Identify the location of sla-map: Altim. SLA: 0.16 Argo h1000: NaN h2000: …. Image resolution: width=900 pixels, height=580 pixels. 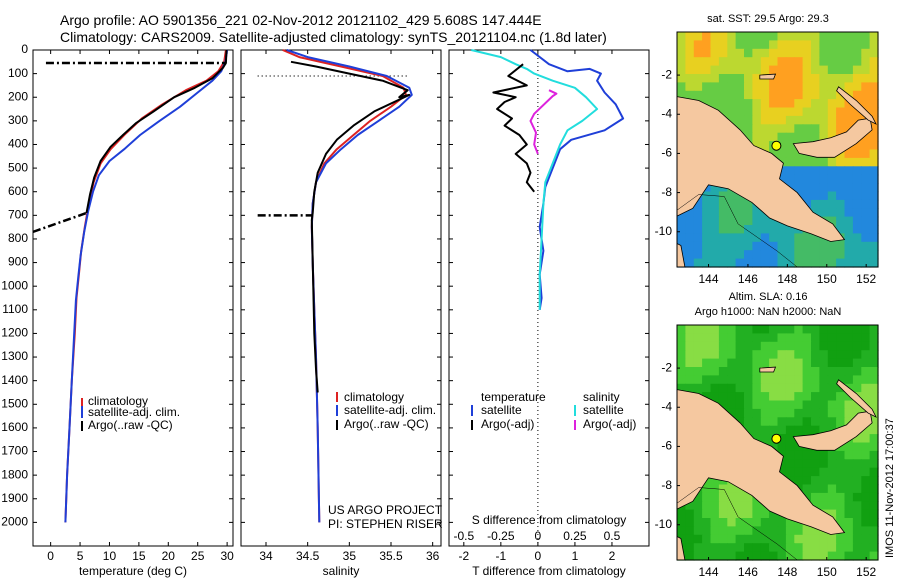
(767, 435).